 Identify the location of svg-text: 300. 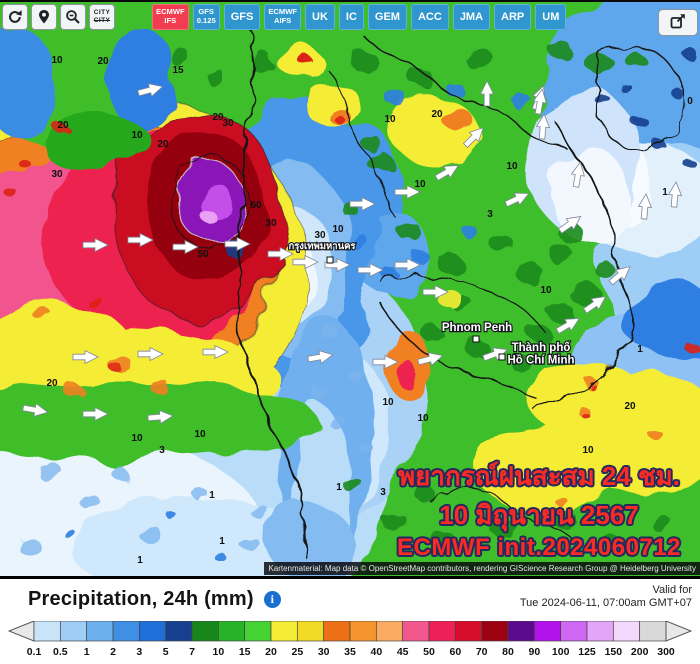
(666, 652).